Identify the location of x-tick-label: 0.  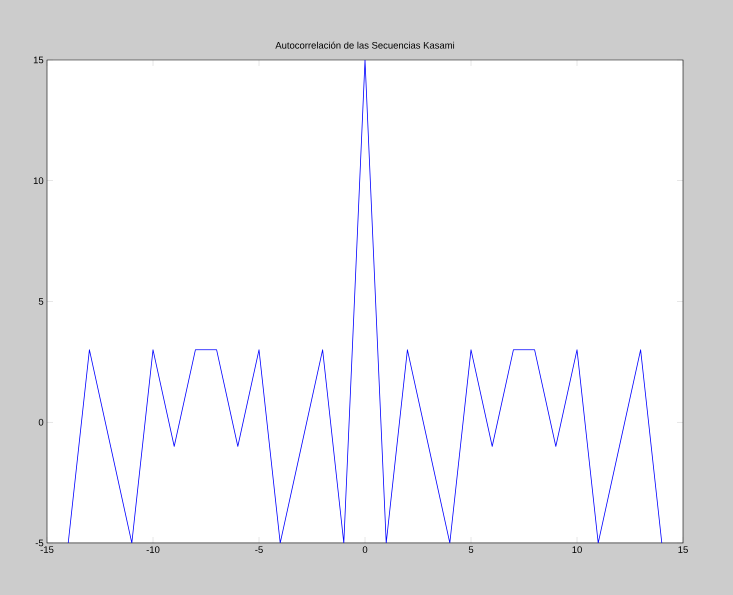
(365, 550).